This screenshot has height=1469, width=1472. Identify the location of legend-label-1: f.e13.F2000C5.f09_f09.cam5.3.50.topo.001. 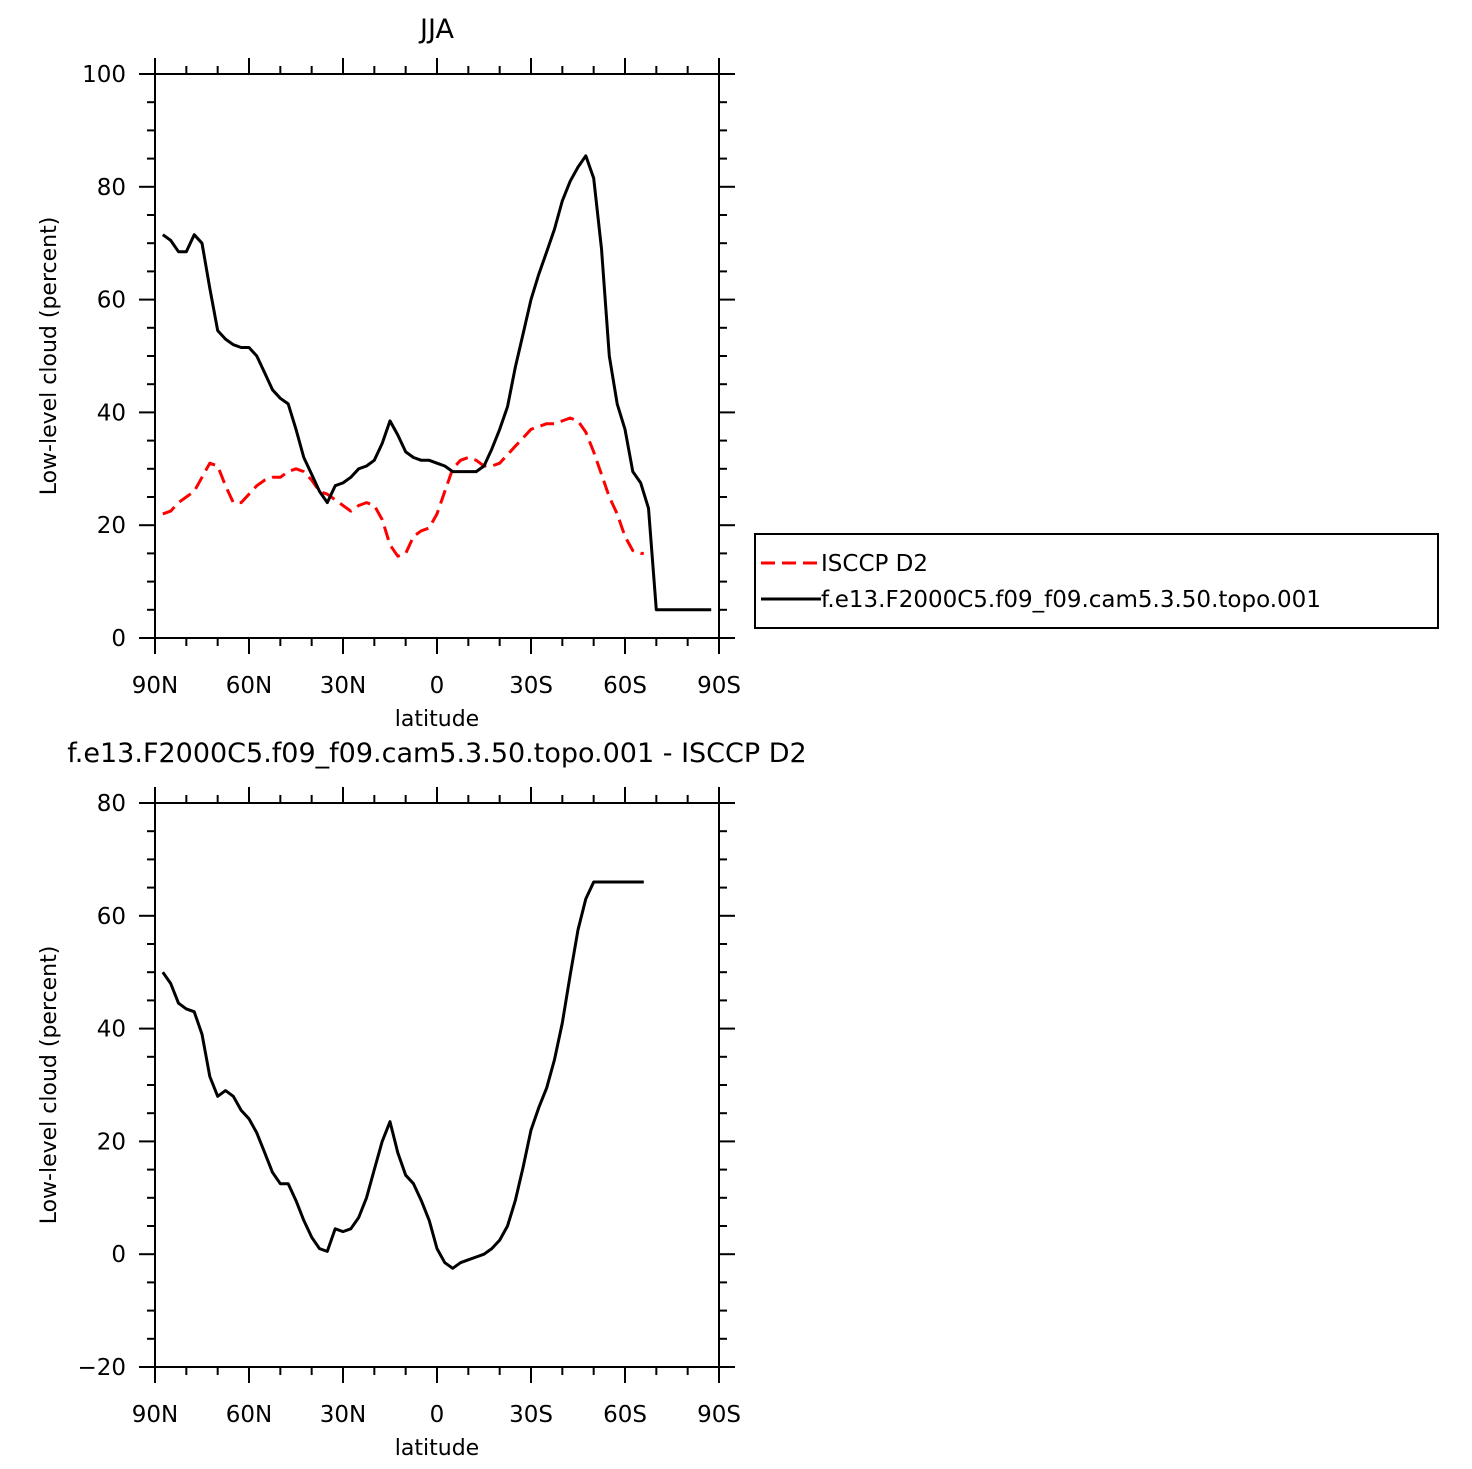
(1071, 600).